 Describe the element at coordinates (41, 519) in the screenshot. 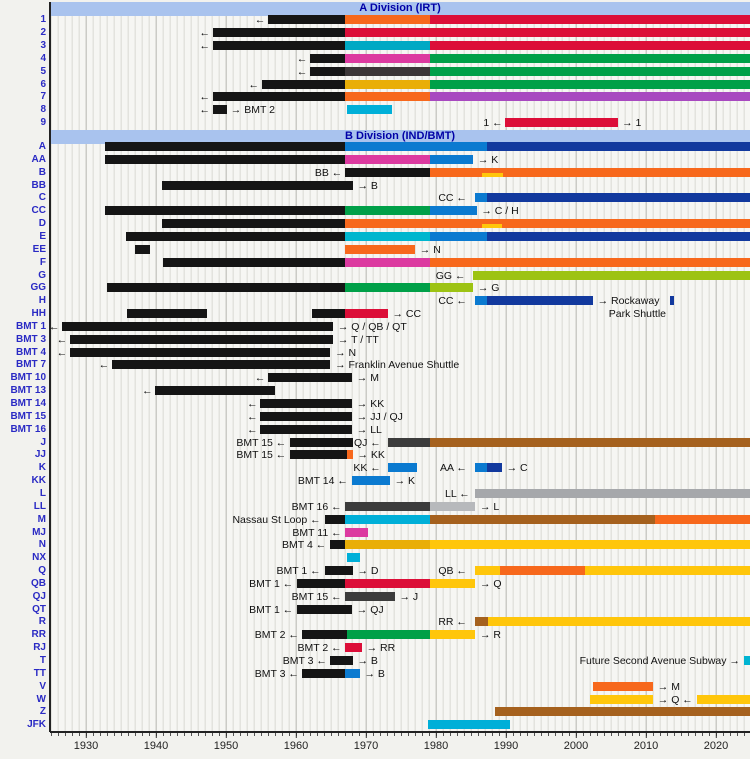

I see `row-label-M: M` at that location.